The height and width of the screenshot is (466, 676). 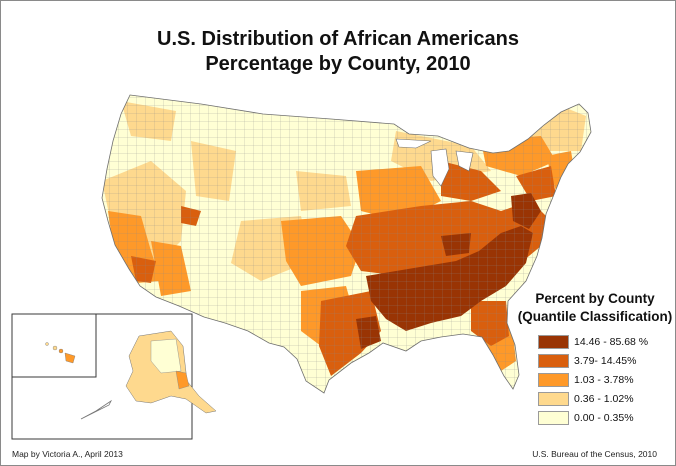 What do you see at coordinates (338, 64) in the screenshot?
I see `title-line-2: Percentage by County, 2010` at bounding box center [338, 64].